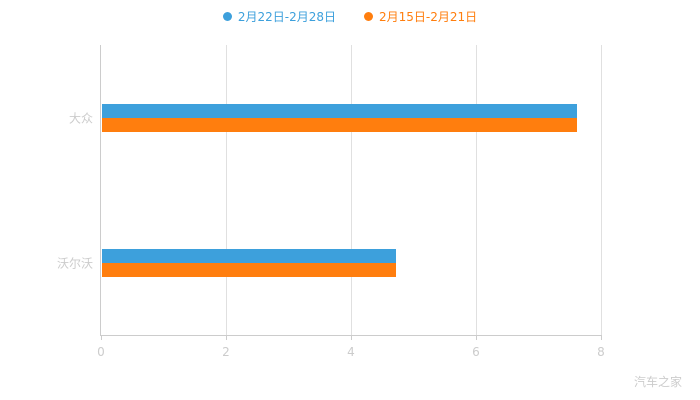  What do you see at coordinates (350, 16) in the screenshot?
I see `legend: 2月22日-2月28日 2月15日-2月21日` at bounding box center [350, 16].